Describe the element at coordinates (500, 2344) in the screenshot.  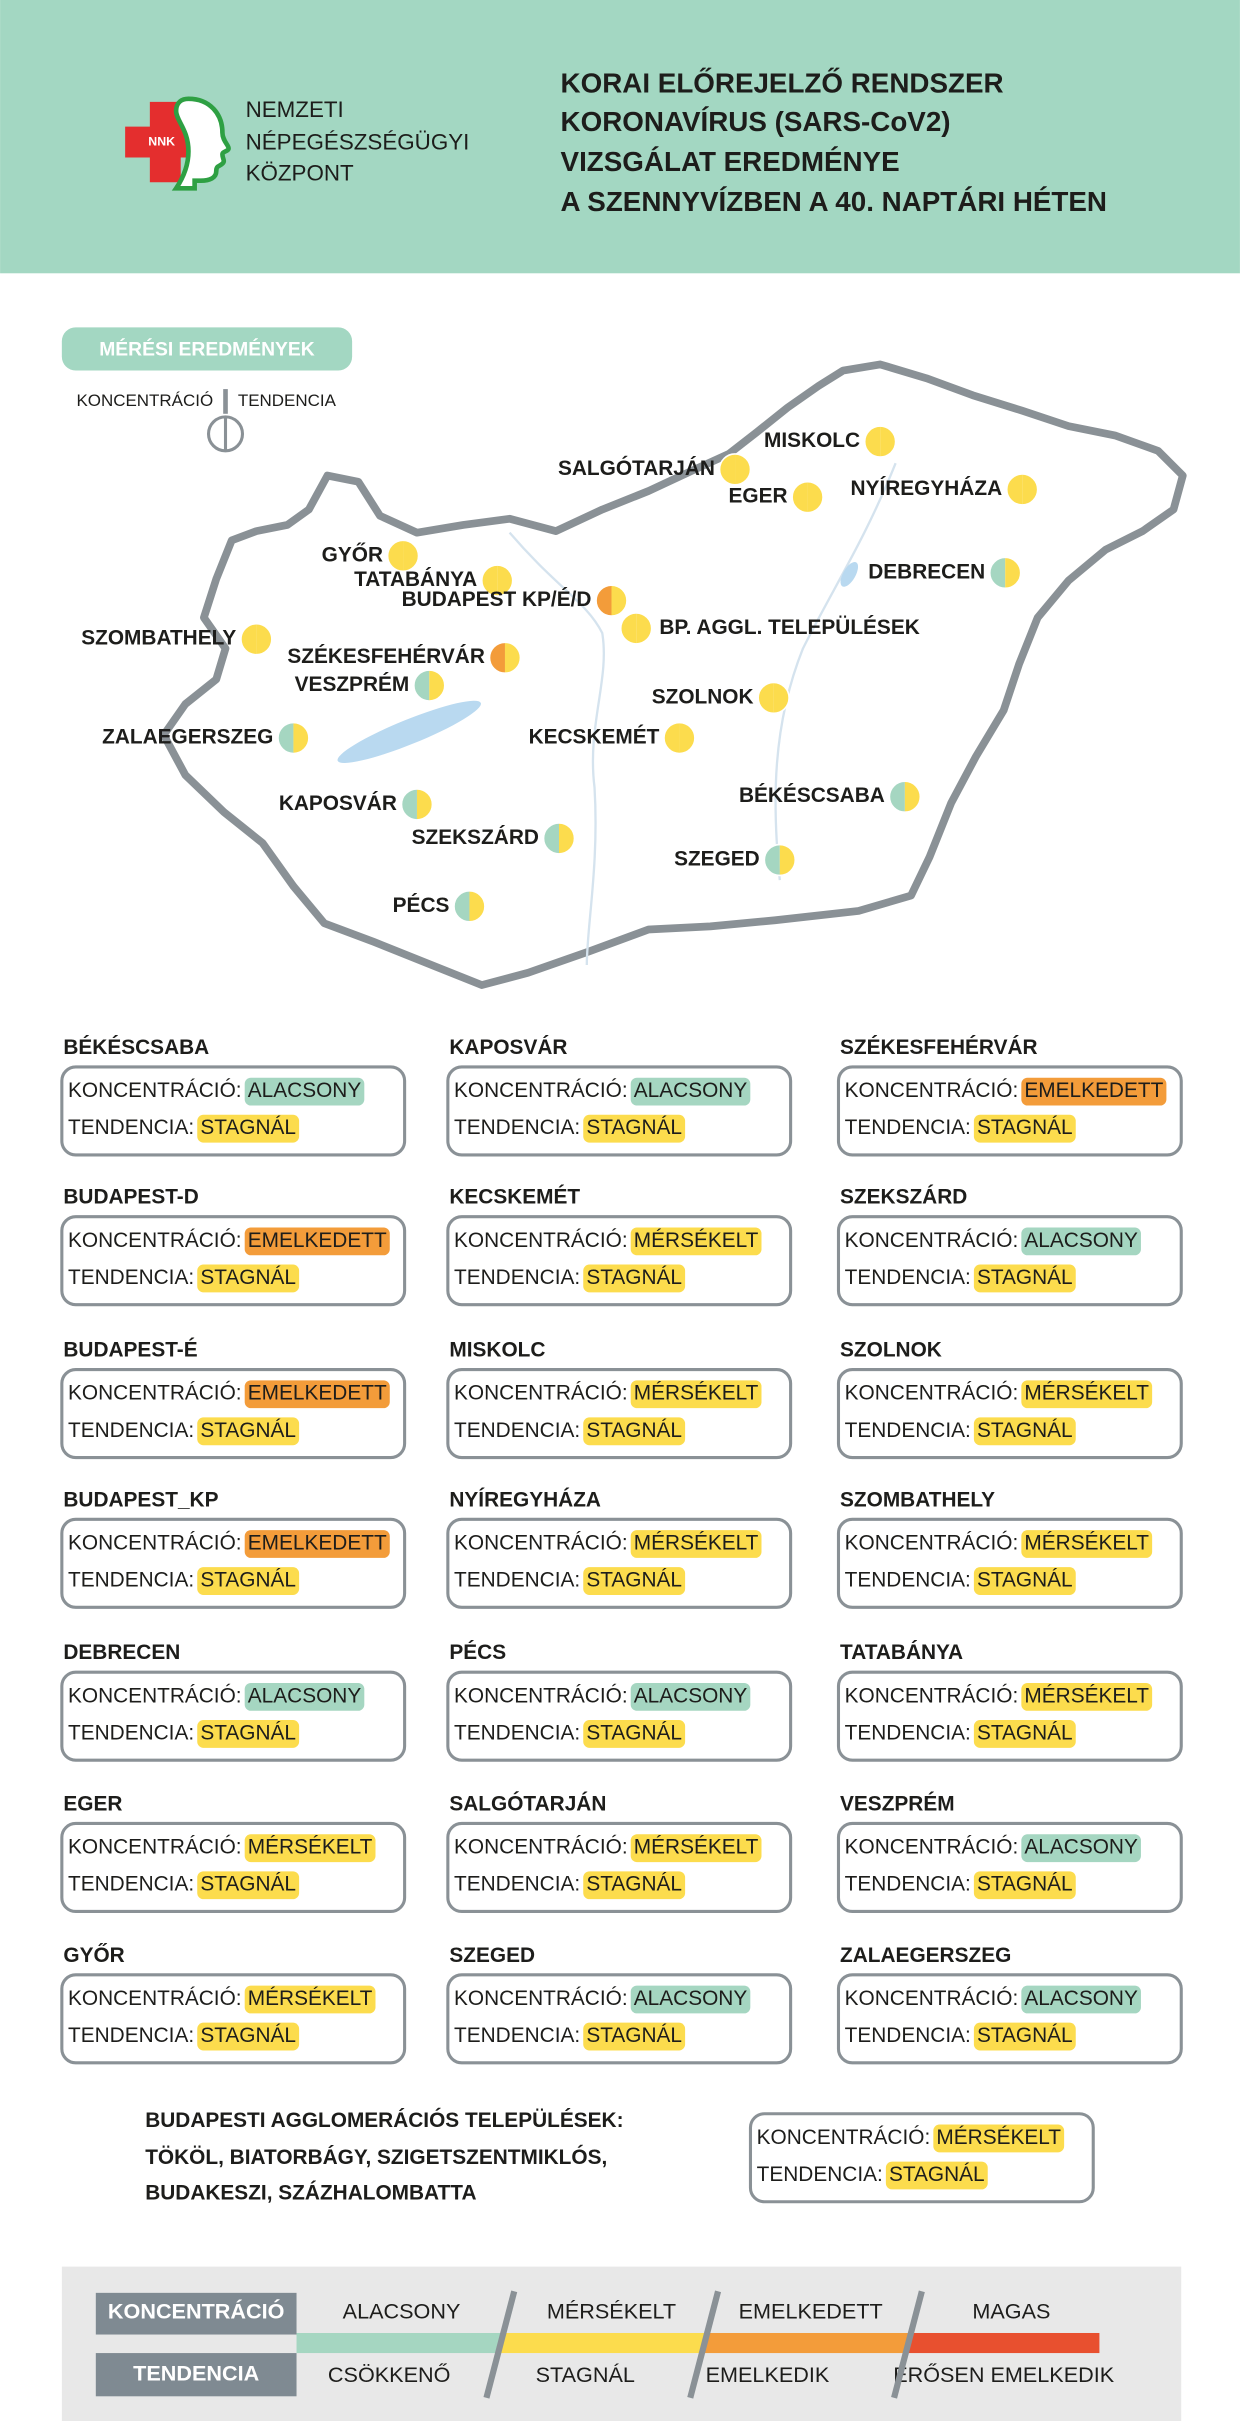
I see `separator` at that location.